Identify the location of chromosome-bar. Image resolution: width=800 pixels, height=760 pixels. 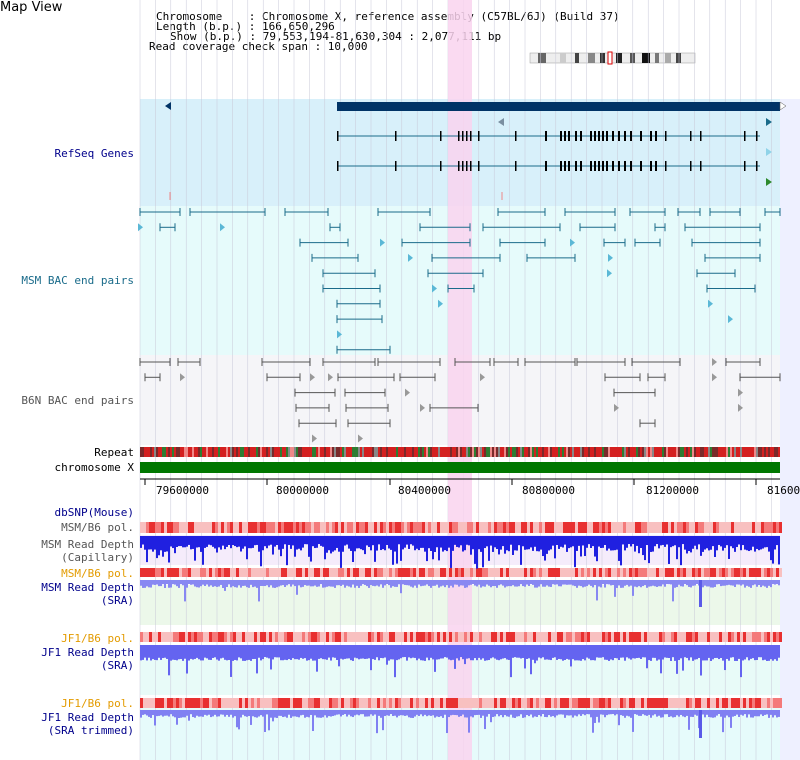
(460, 467).